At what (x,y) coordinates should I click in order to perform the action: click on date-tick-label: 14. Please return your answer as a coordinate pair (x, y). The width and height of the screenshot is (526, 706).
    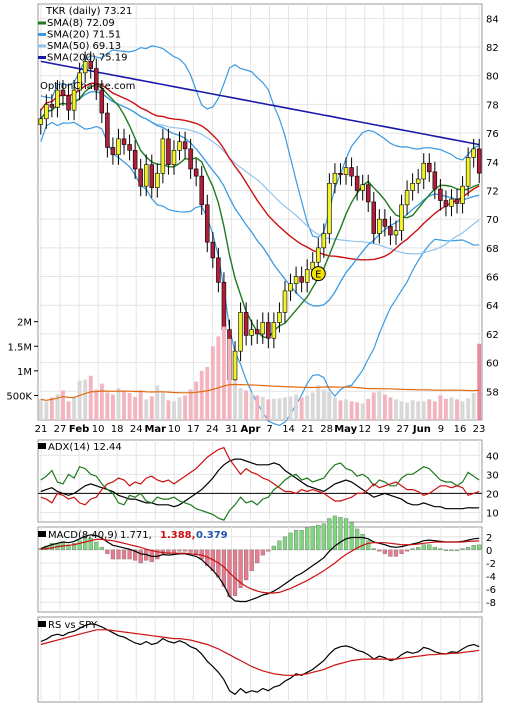
    Looking at the image, I should click on (288, 429).